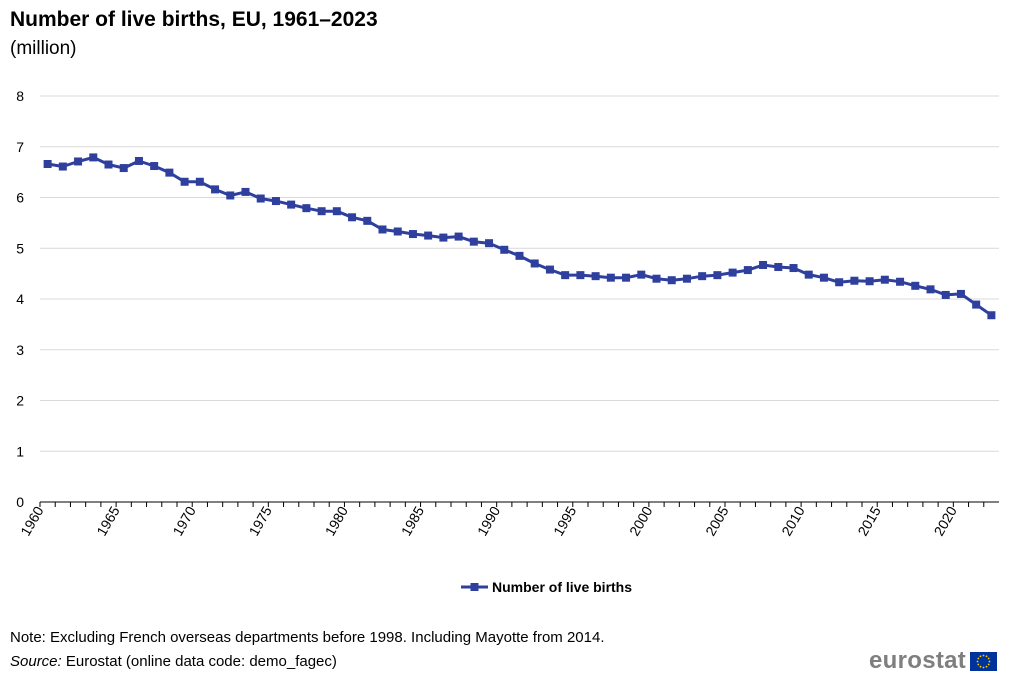  I want to click on legend-label: Number of live births, so click(562, 587).